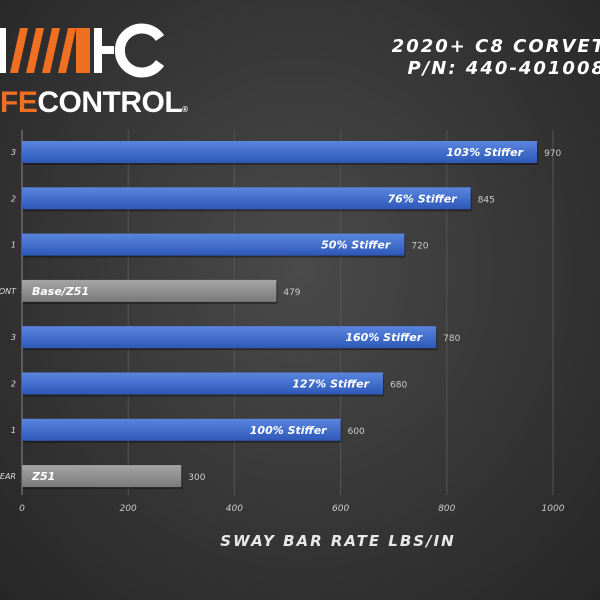  What do you see at coordinates (356, 432) in the screenshot?
I see `value-label: 600` at bounding box center [356, 432].